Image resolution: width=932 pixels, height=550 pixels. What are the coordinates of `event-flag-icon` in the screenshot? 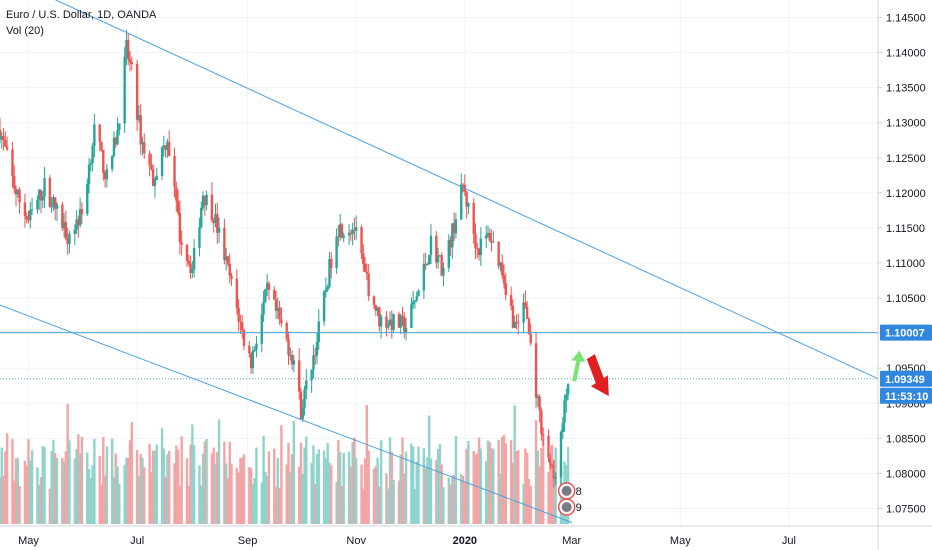 It's located at (566, 507).